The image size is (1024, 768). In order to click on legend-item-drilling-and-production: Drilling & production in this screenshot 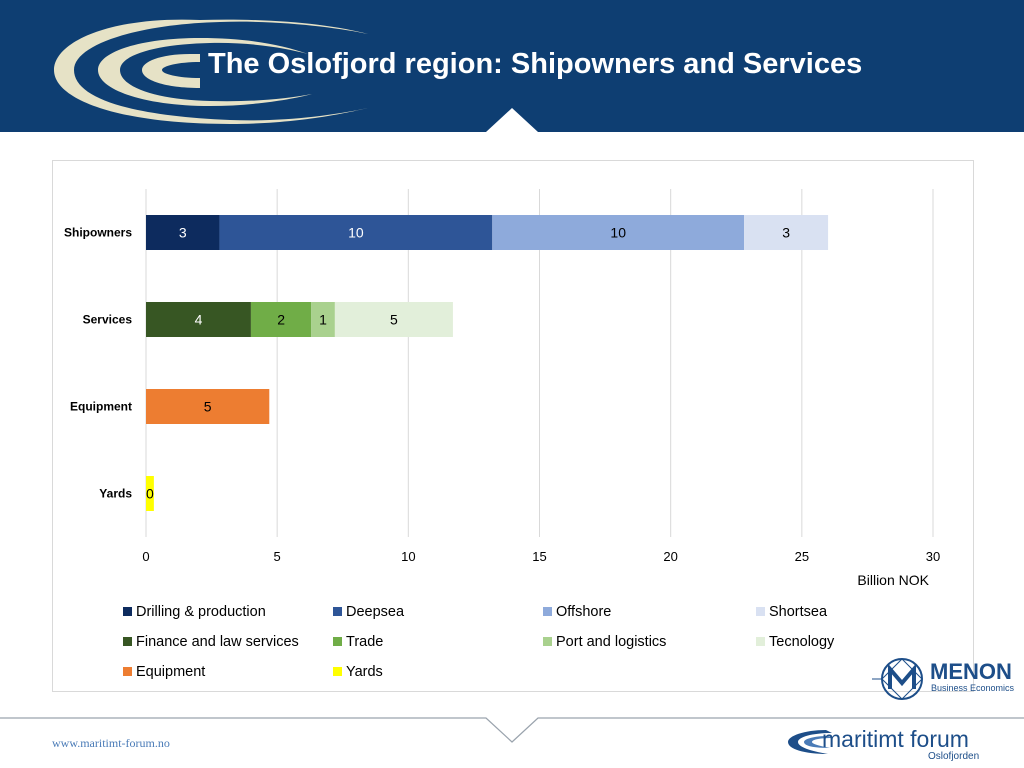, I will do `click(194, 612)`.